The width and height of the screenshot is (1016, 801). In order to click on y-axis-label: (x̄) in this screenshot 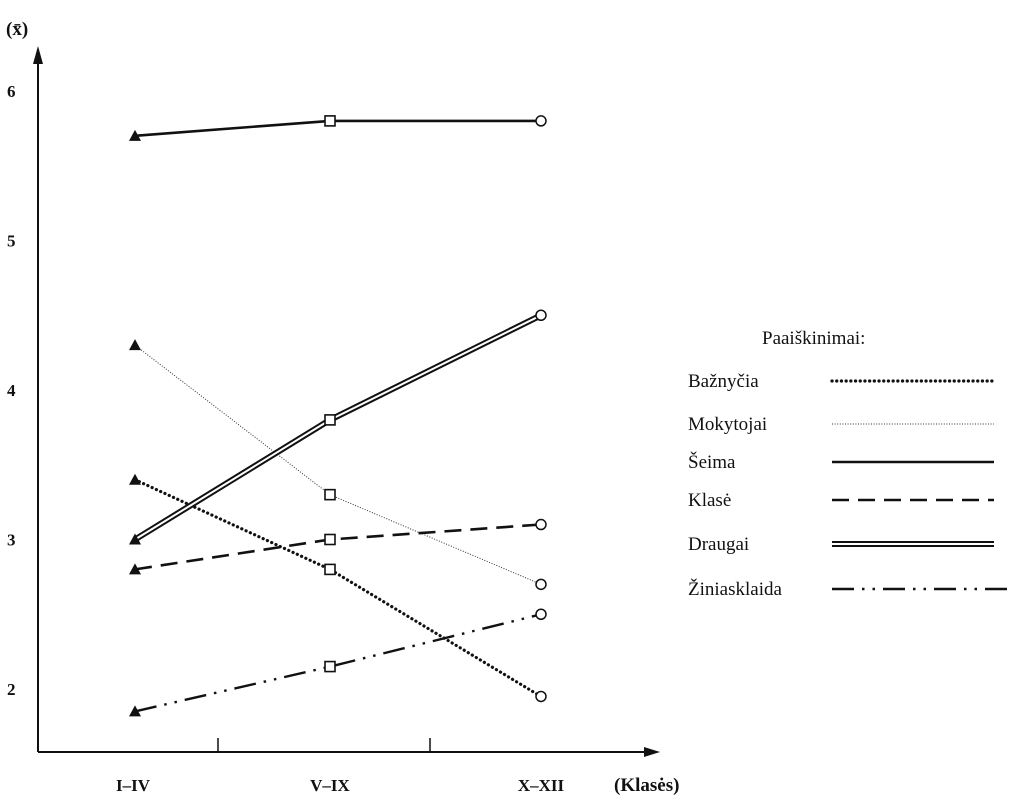, I will do `click(17, 29)`.